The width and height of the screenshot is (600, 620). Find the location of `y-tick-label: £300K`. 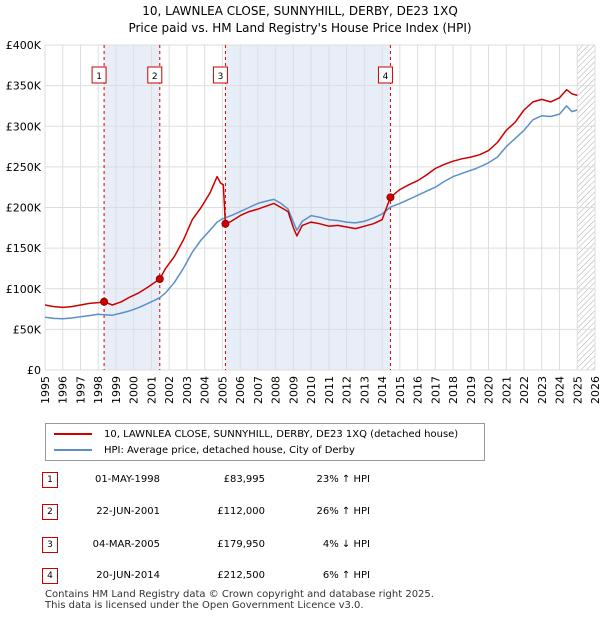

y-tick-label: £300K is located at coordinates (24, 126).